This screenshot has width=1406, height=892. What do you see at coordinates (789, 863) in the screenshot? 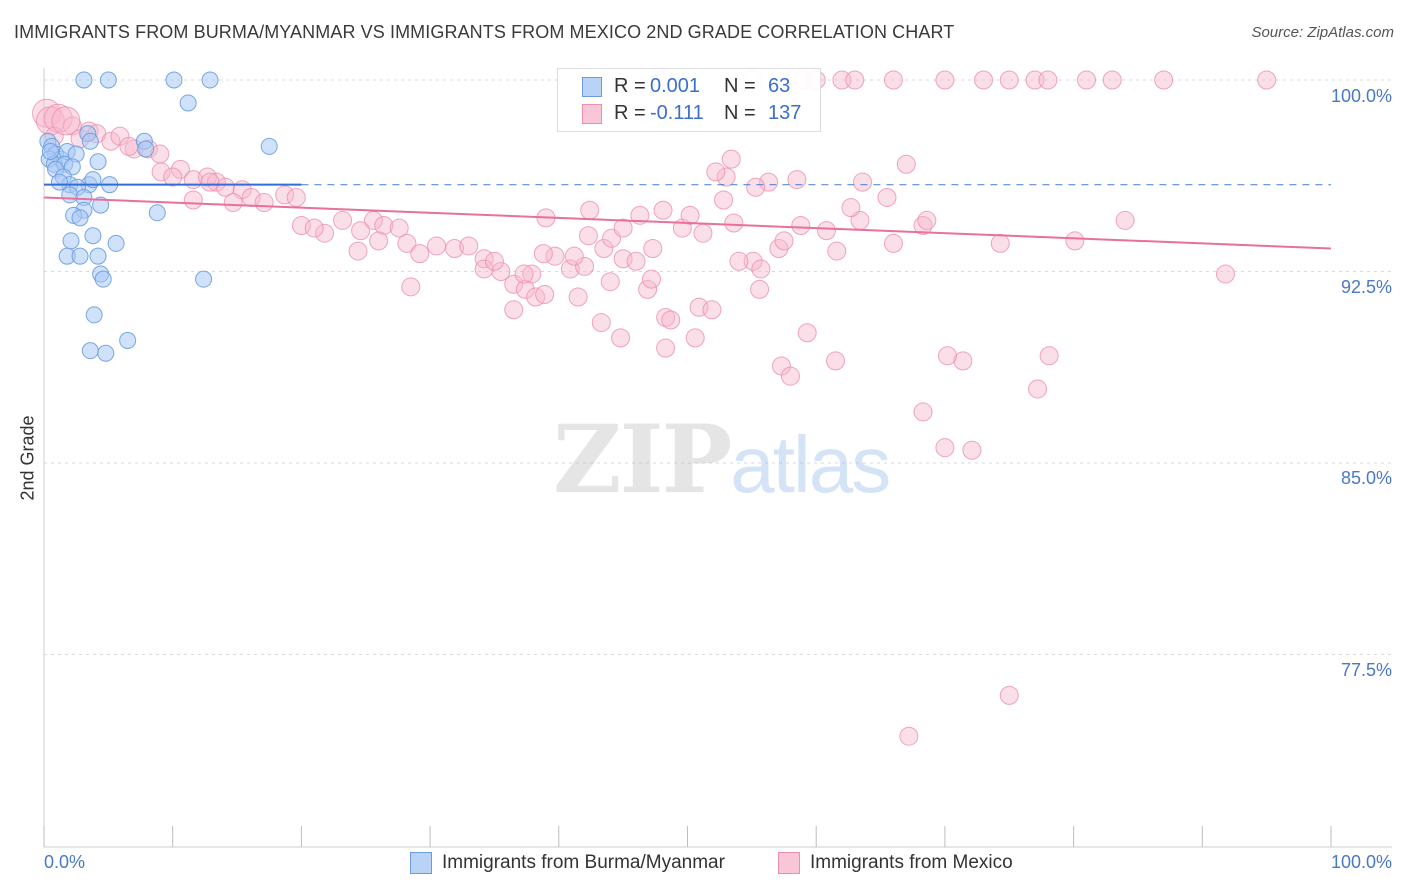
I see `bottom-legend-swatch-pink` at bounding box center [789, 863].